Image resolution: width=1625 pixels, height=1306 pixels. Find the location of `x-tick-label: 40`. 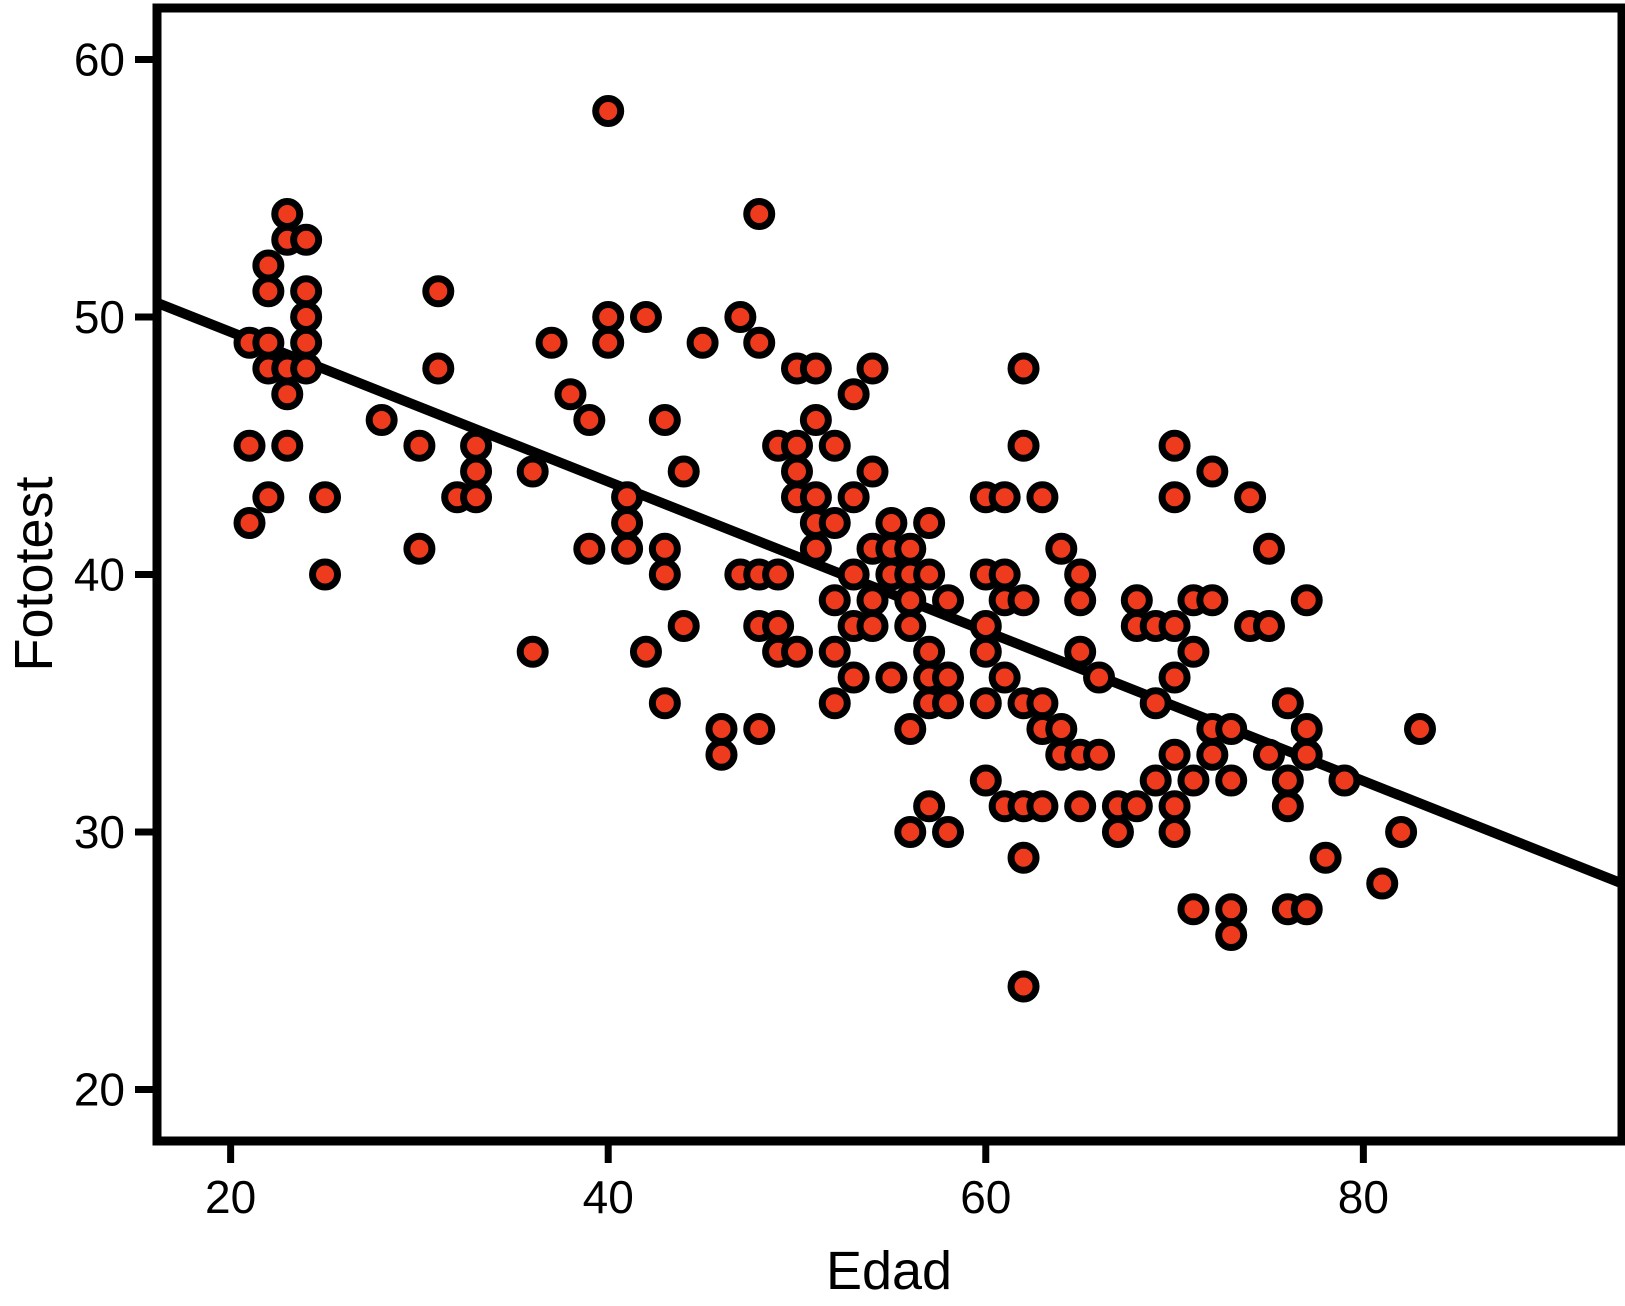

x-tick-label: 40 is located at coordinates (608, 1197).